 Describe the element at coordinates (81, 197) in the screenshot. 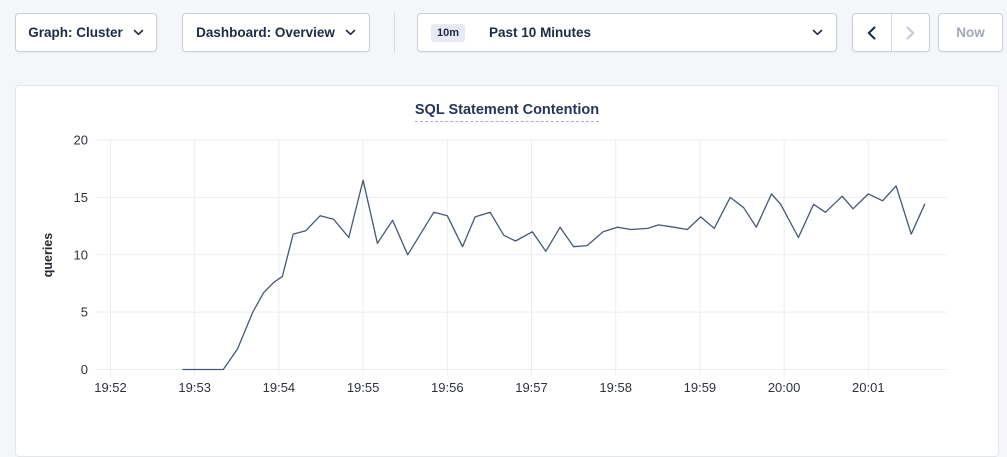

I see `y-tick-label: 15` at that location.